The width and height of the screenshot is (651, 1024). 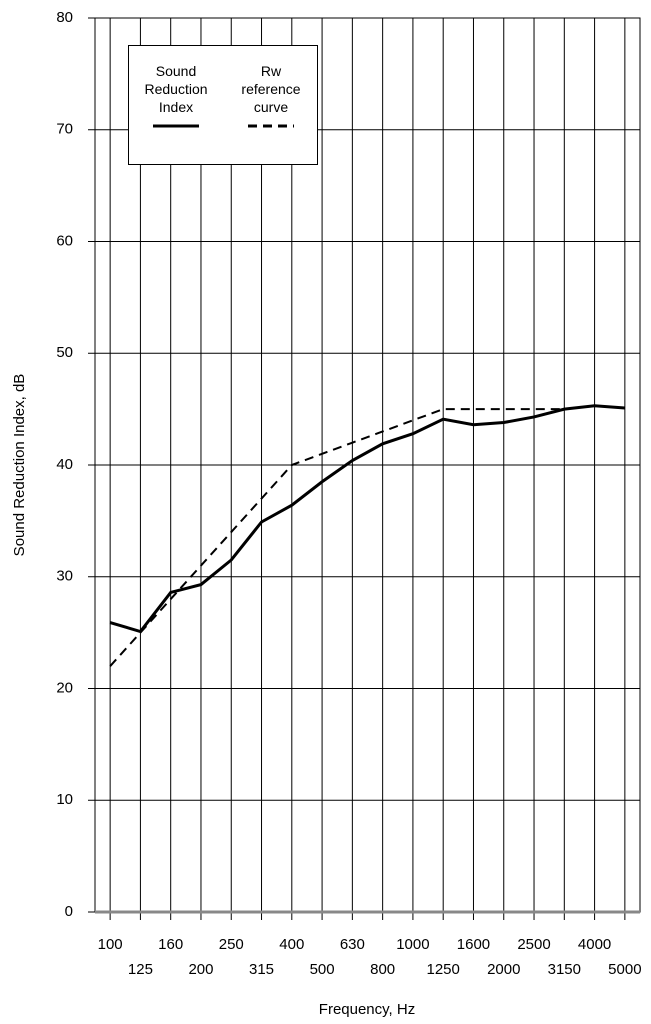 What do you see at coordinates (140, 969) in the screenshot?
I see `x-tick-label: 125` at bounding box center [140, 969].